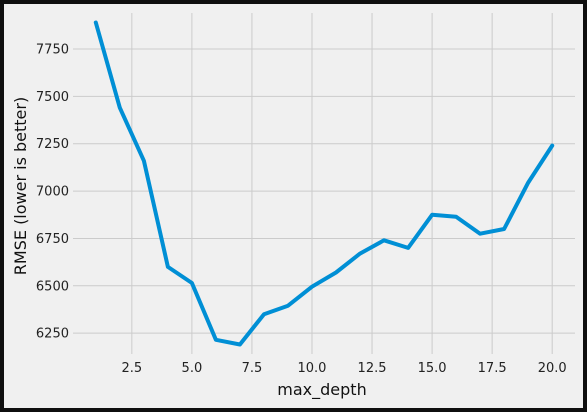 This screenshot has height=412, width=587. Describe the element at coordinates (252, 368) in the screenshot. I see `x-tick-label: 7.5` at that location.